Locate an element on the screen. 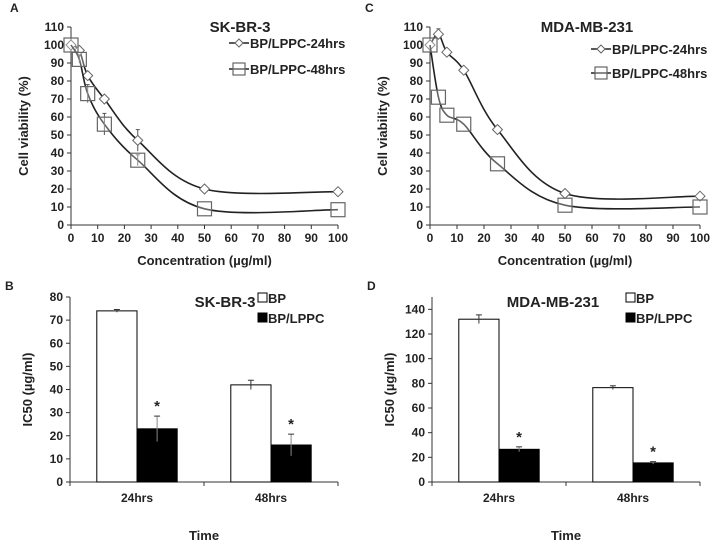 Image resolution: width=716 pixels, height=552 pixels. series-line-BP/LPPC-48hrs is located at coordinates (565, 127).